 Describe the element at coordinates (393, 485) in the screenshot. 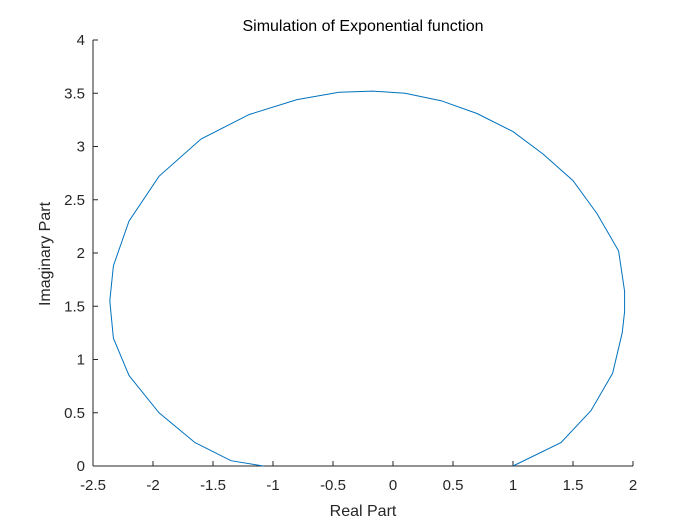

I see `x-tick-label: 0` at that location.